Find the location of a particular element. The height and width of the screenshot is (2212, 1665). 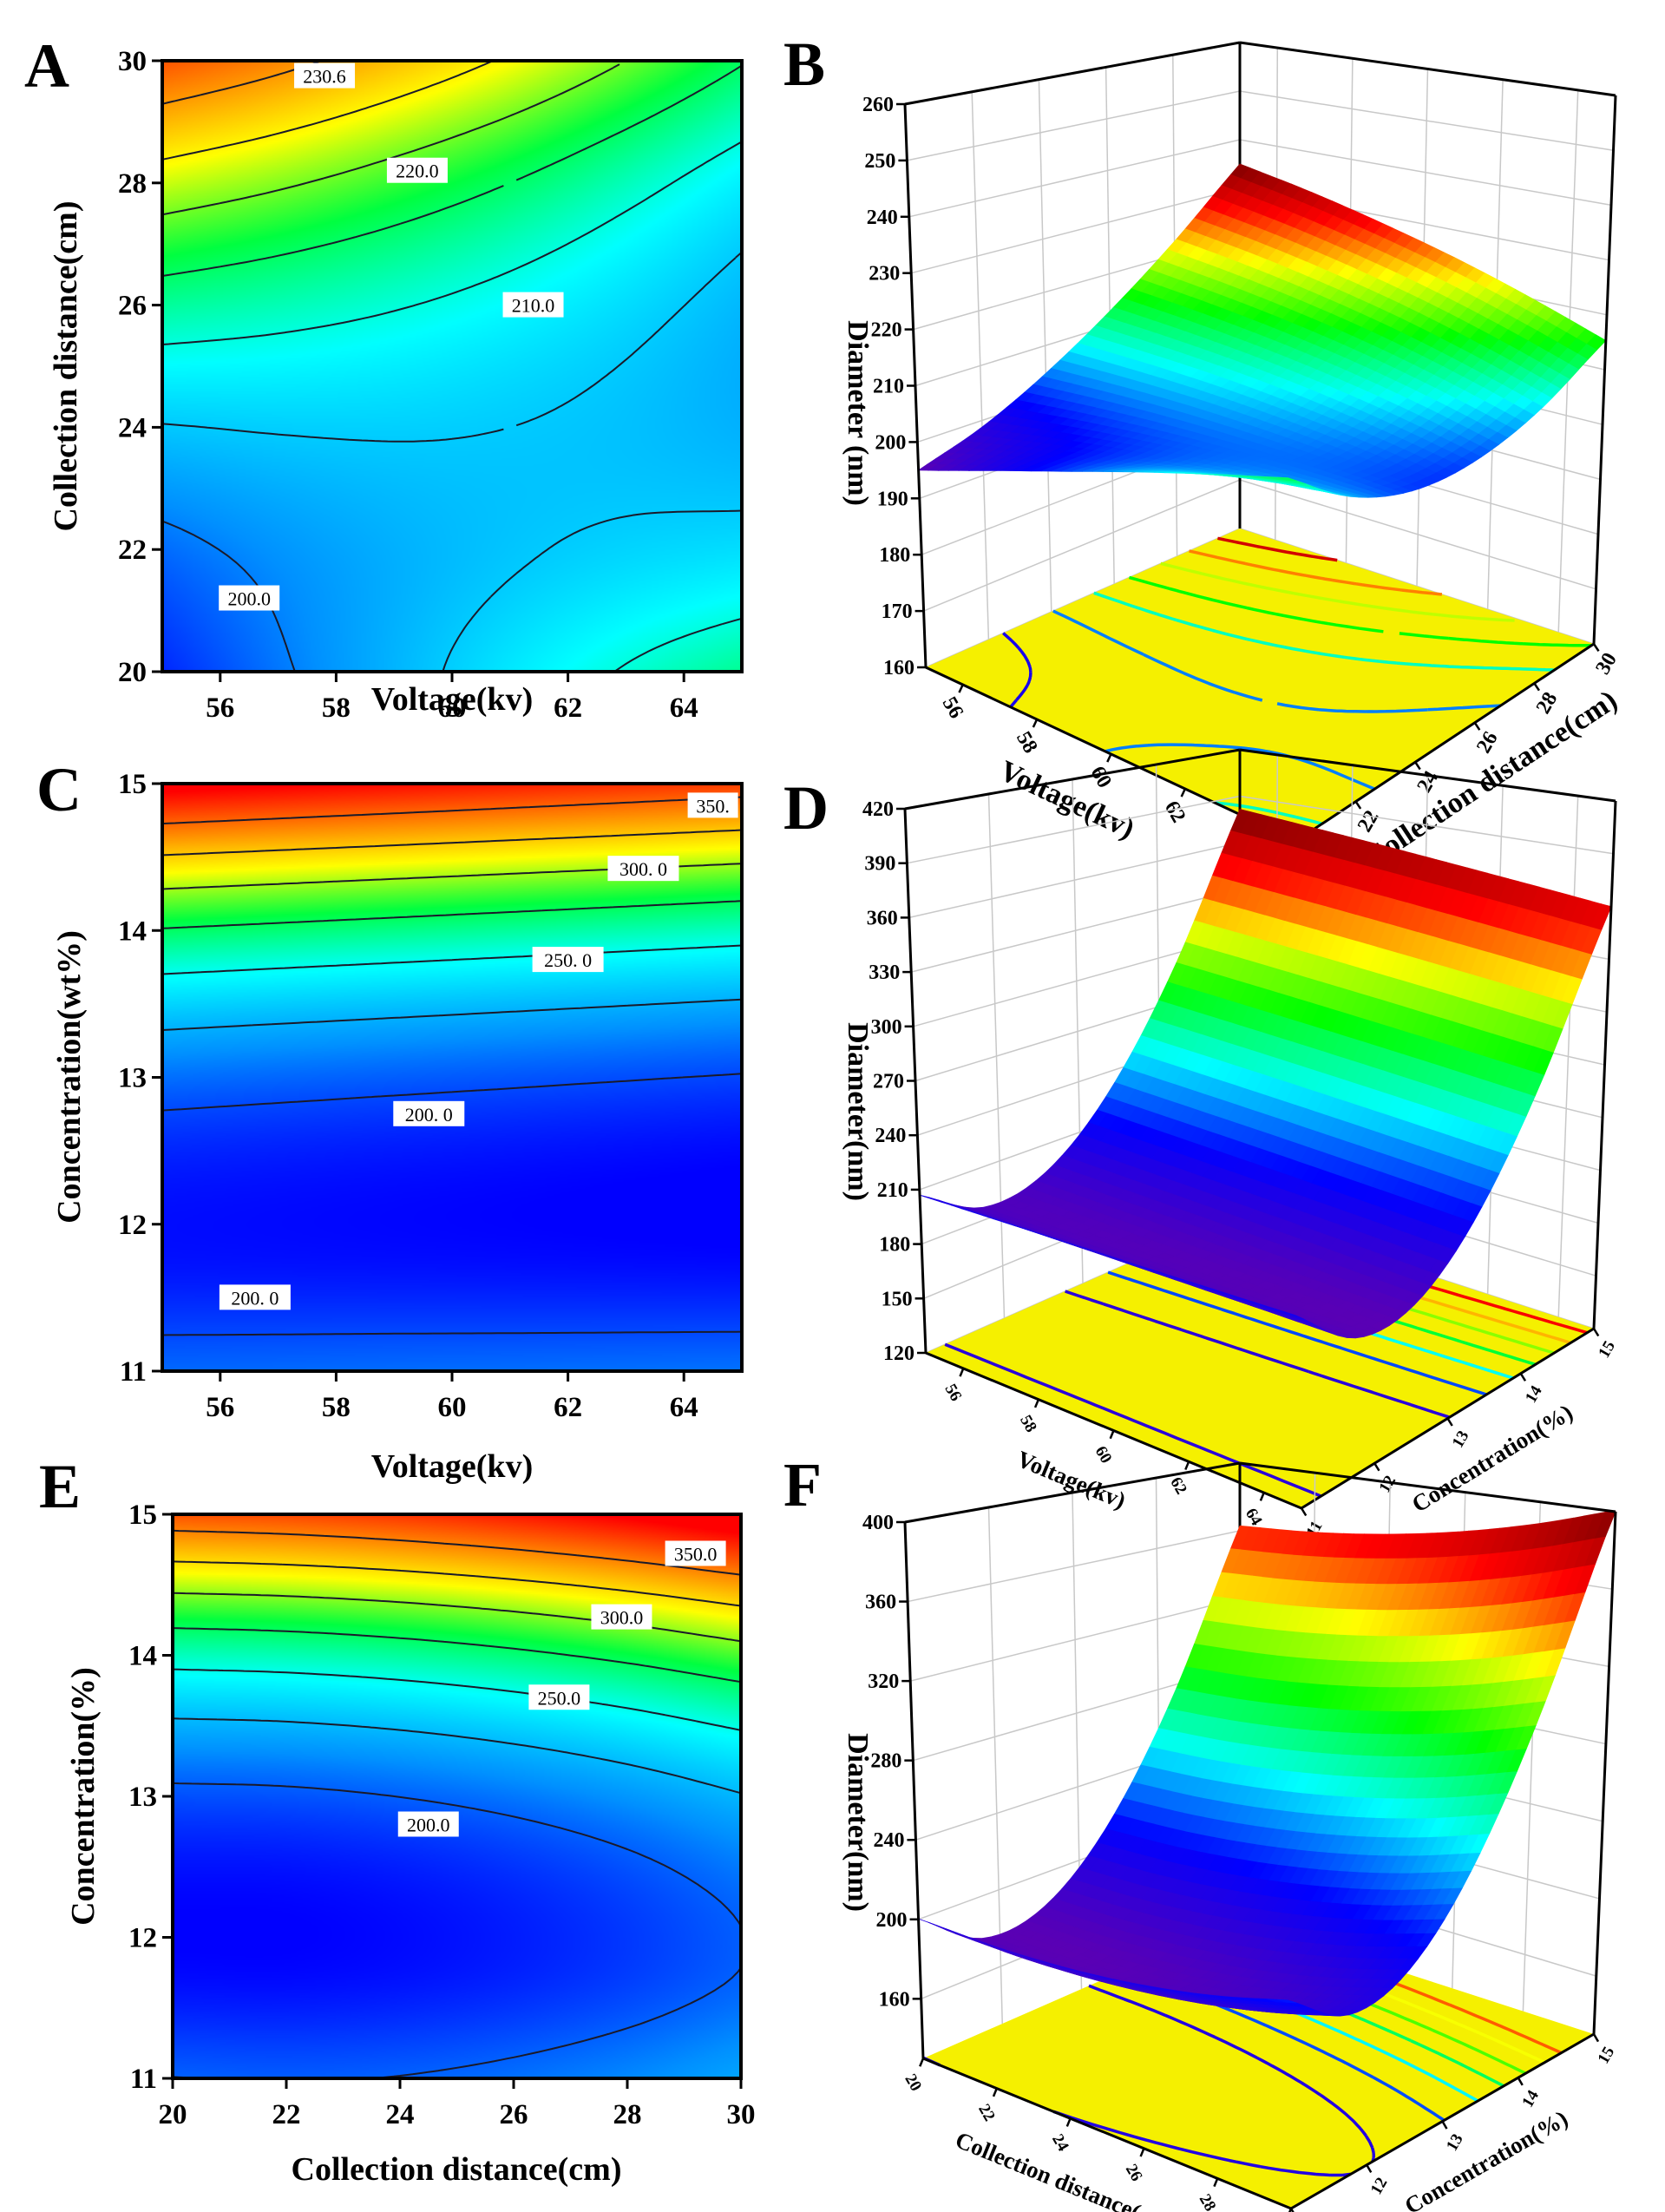

contour-fill-c is located at coordinates (452, 1077).